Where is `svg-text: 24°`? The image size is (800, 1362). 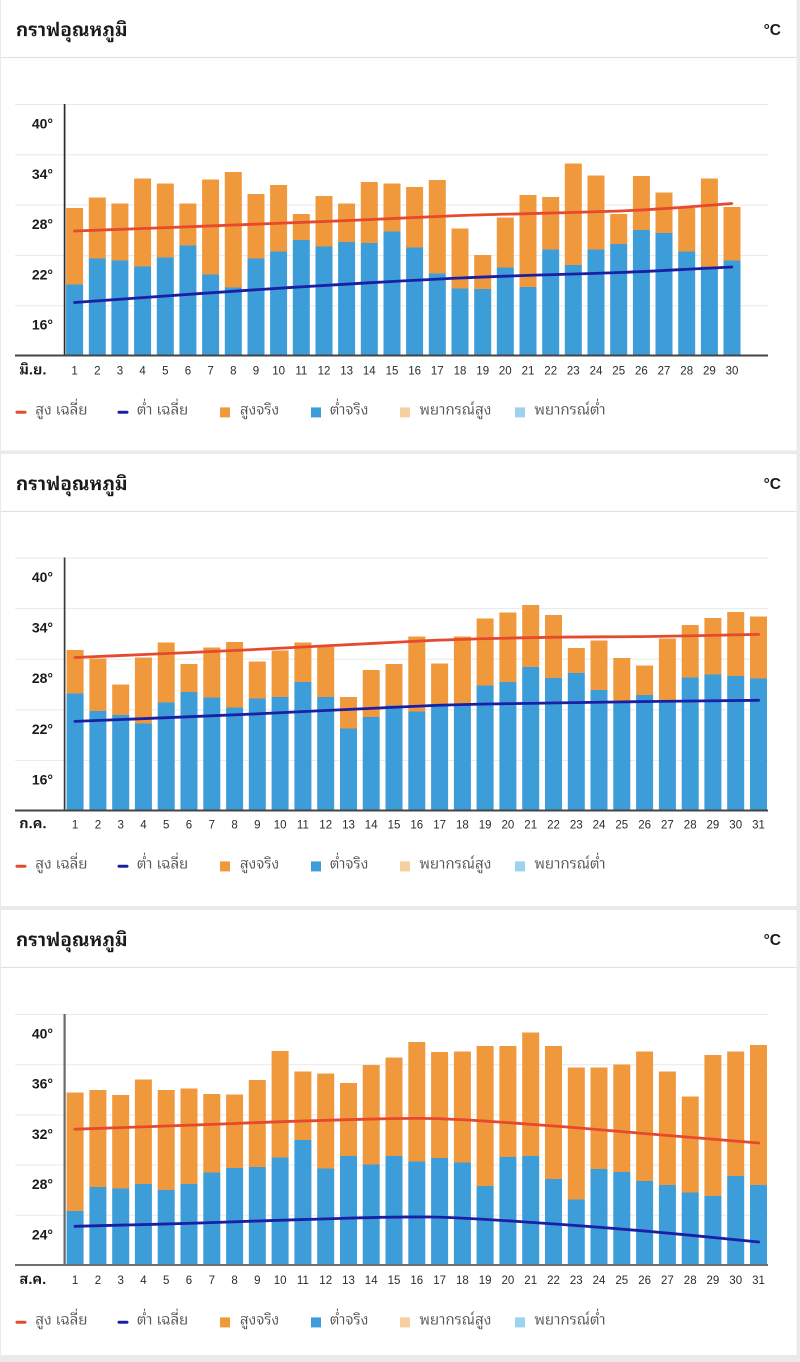
svg-text: 24° is located at coordinates (42, 1234).